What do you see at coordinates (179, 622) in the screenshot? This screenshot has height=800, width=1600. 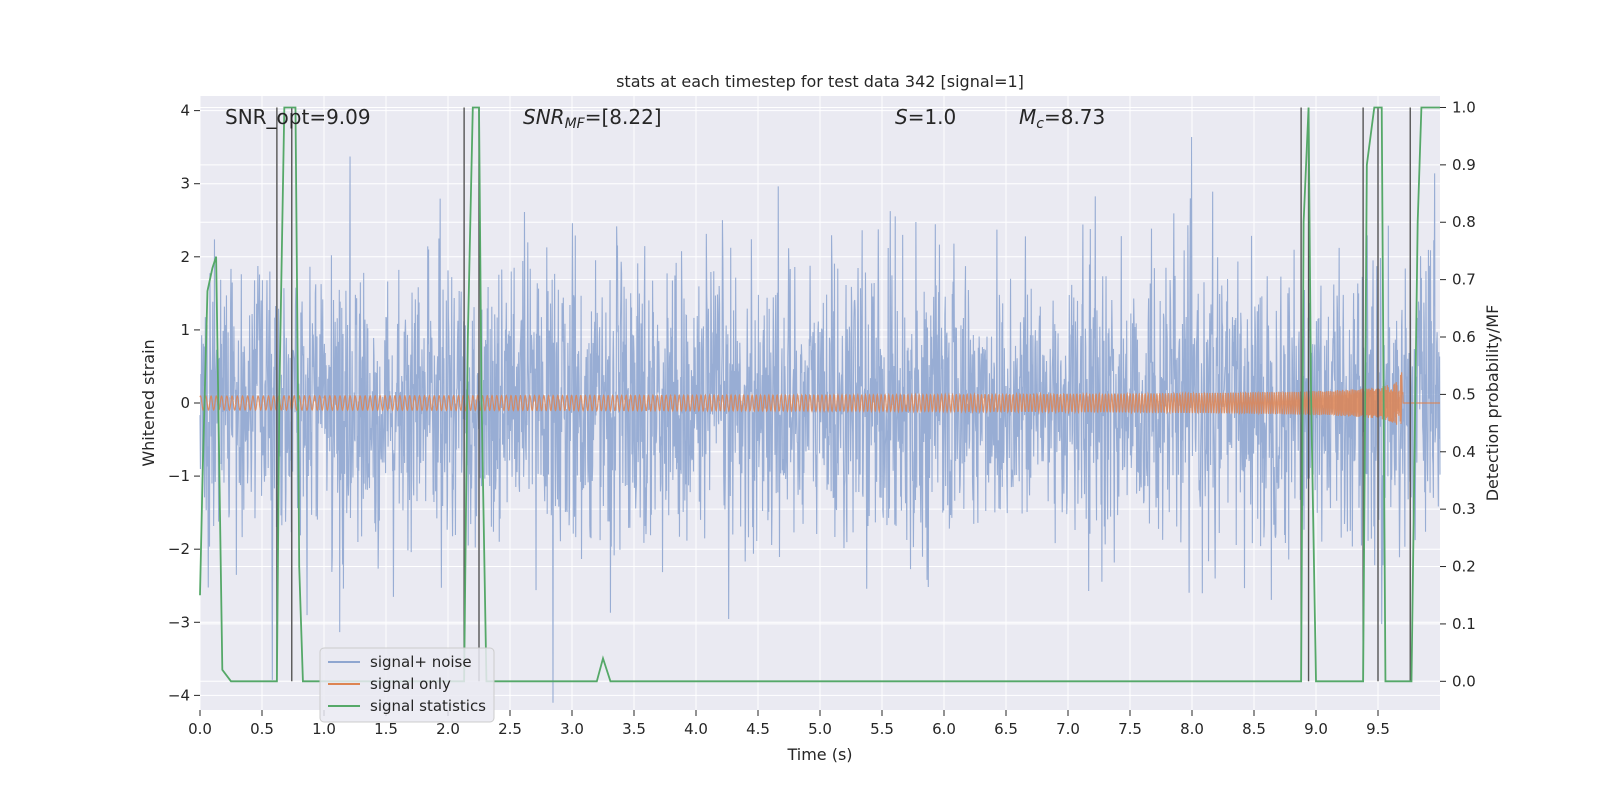 I see `y-left-tick-label: −3` at bounding box center [179, 622].